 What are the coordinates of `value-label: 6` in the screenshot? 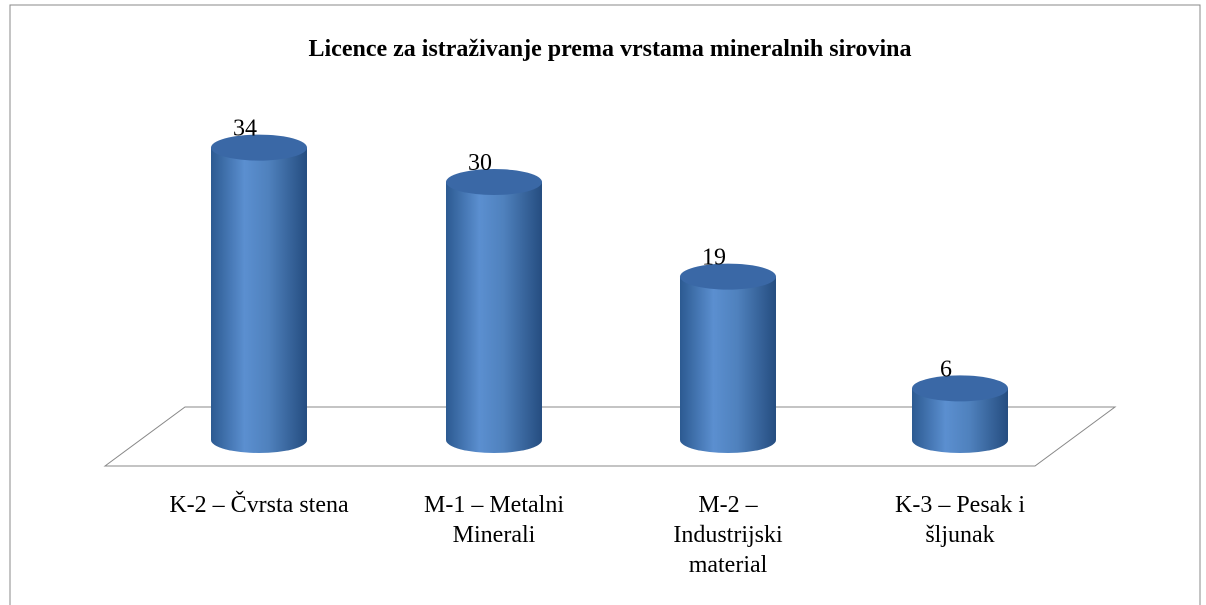 It's located at (946, 369).